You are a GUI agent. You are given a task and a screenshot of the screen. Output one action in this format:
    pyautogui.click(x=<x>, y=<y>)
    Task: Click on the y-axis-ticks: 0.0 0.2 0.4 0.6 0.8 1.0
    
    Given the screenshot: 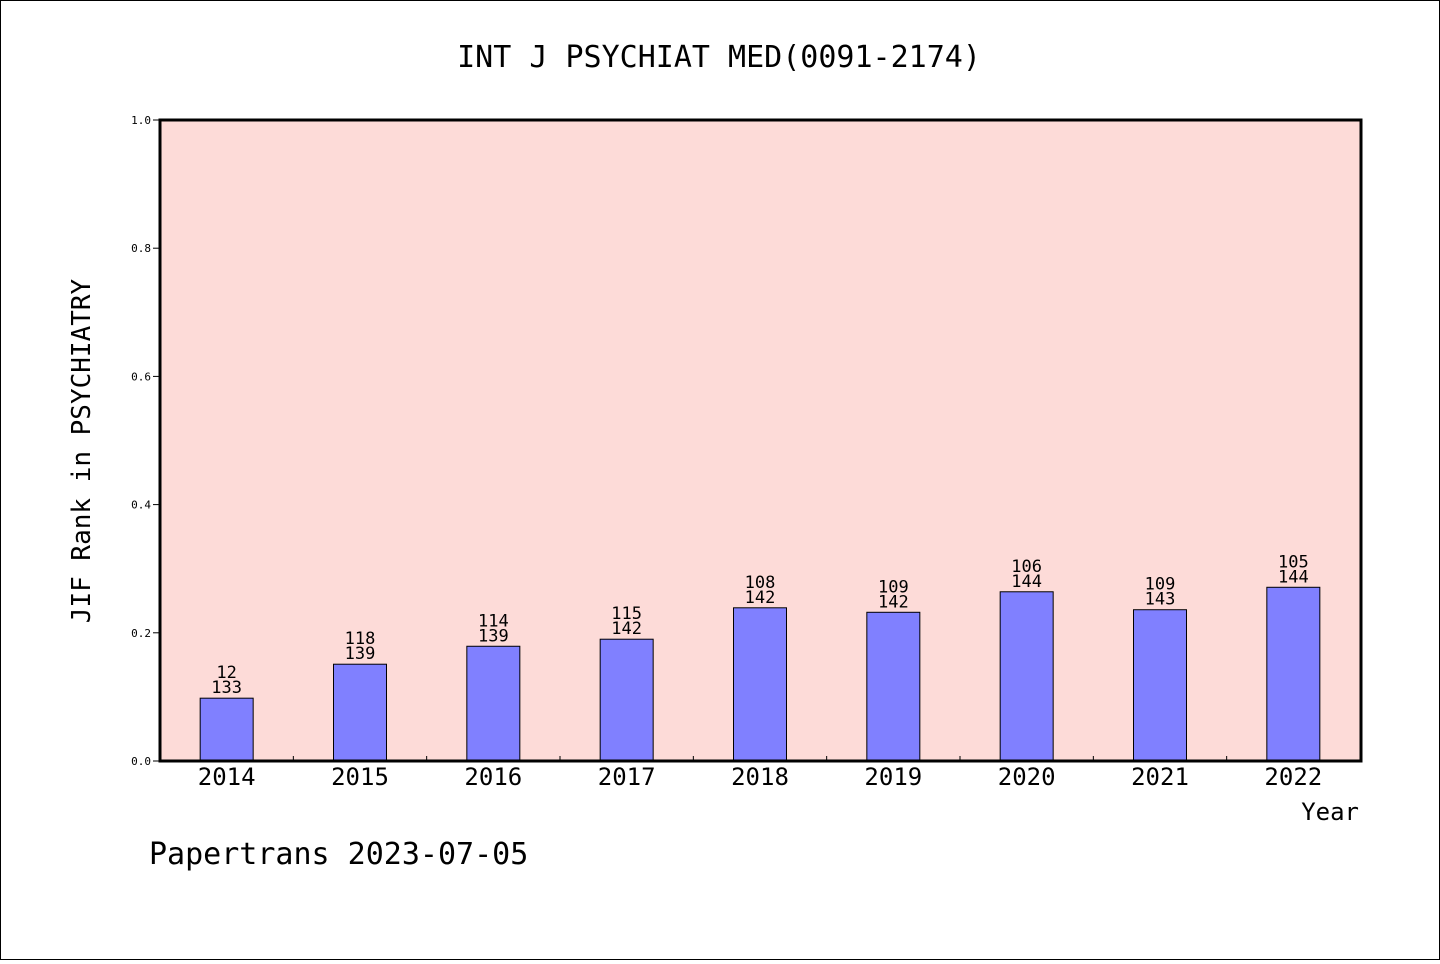 What is the action you would take?
    pyautogui.click(x=145, y=441)
    